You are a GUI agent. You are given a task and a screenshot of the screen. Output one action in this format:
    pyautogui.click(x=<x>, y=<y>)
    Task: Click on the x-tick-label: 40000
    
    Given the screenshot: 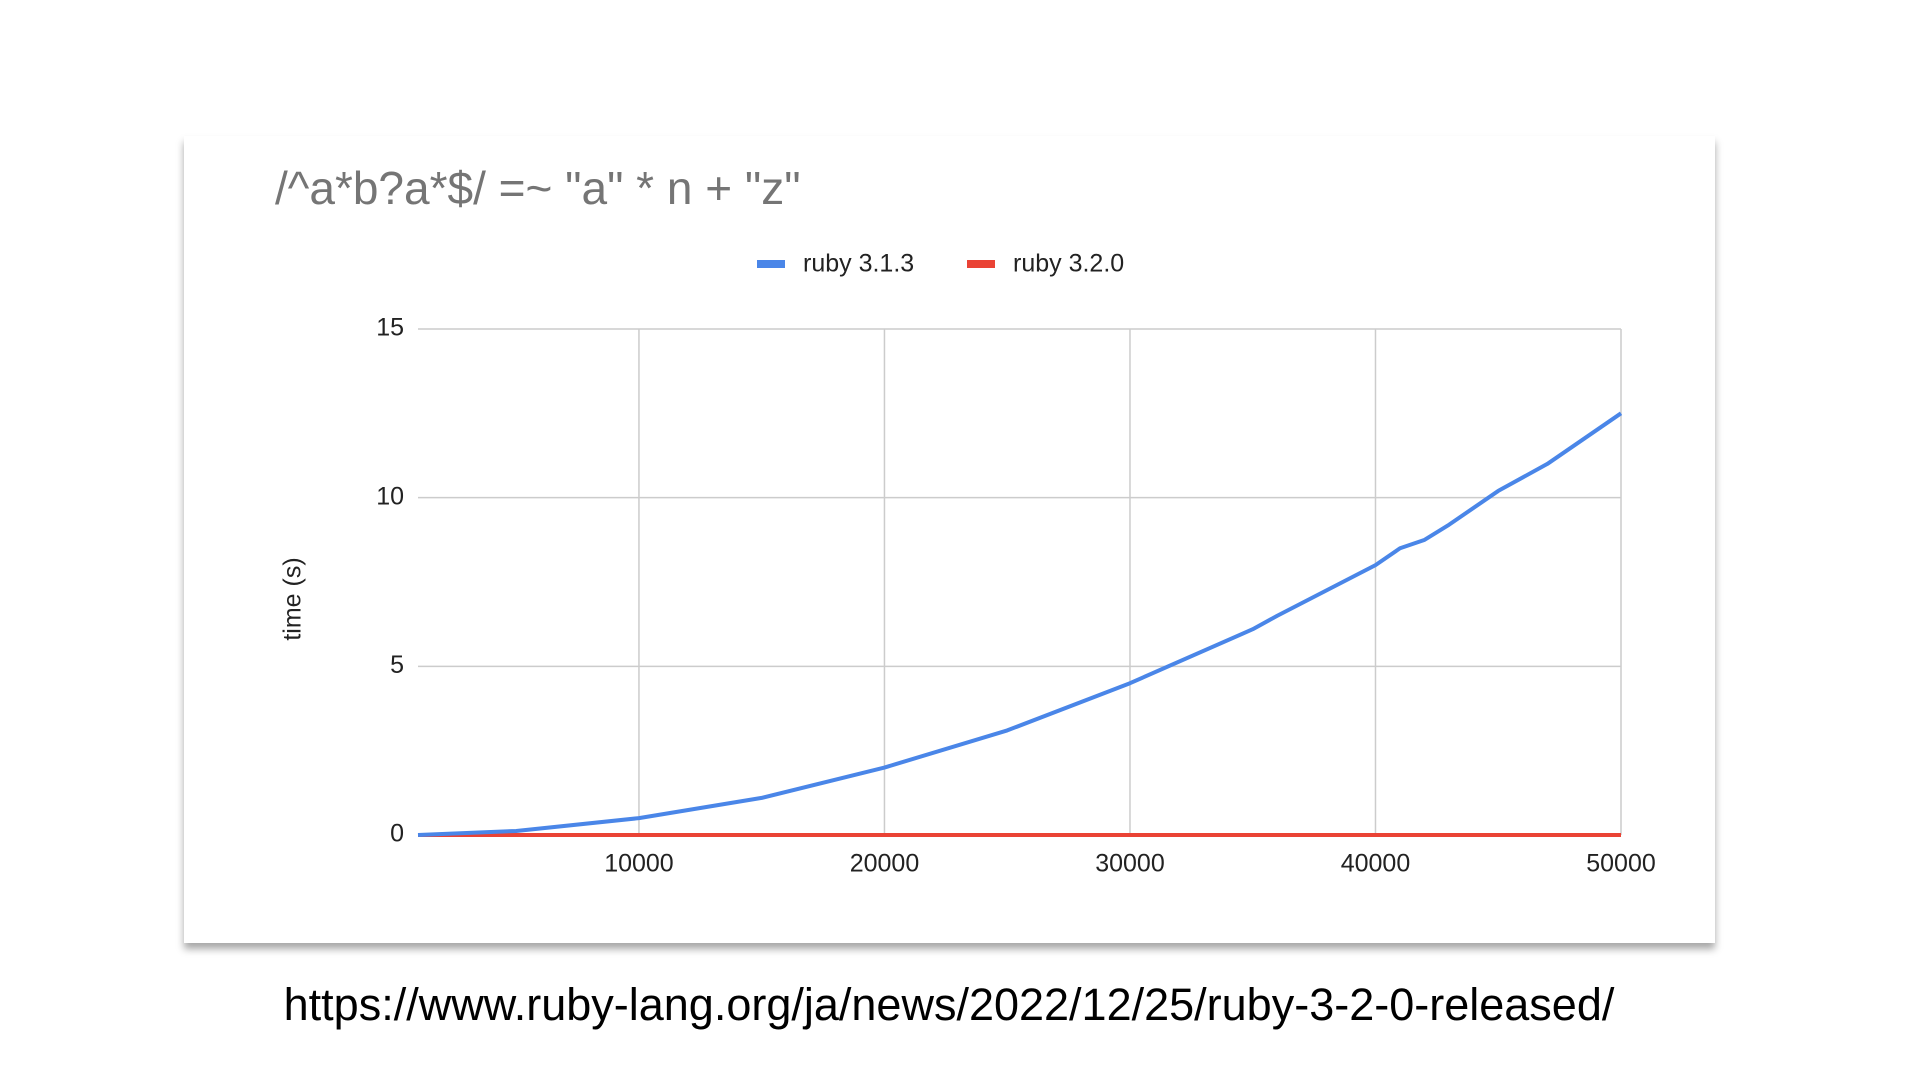 What is the action you would take?
    pyautogui.click(x=1376, y=864)
    